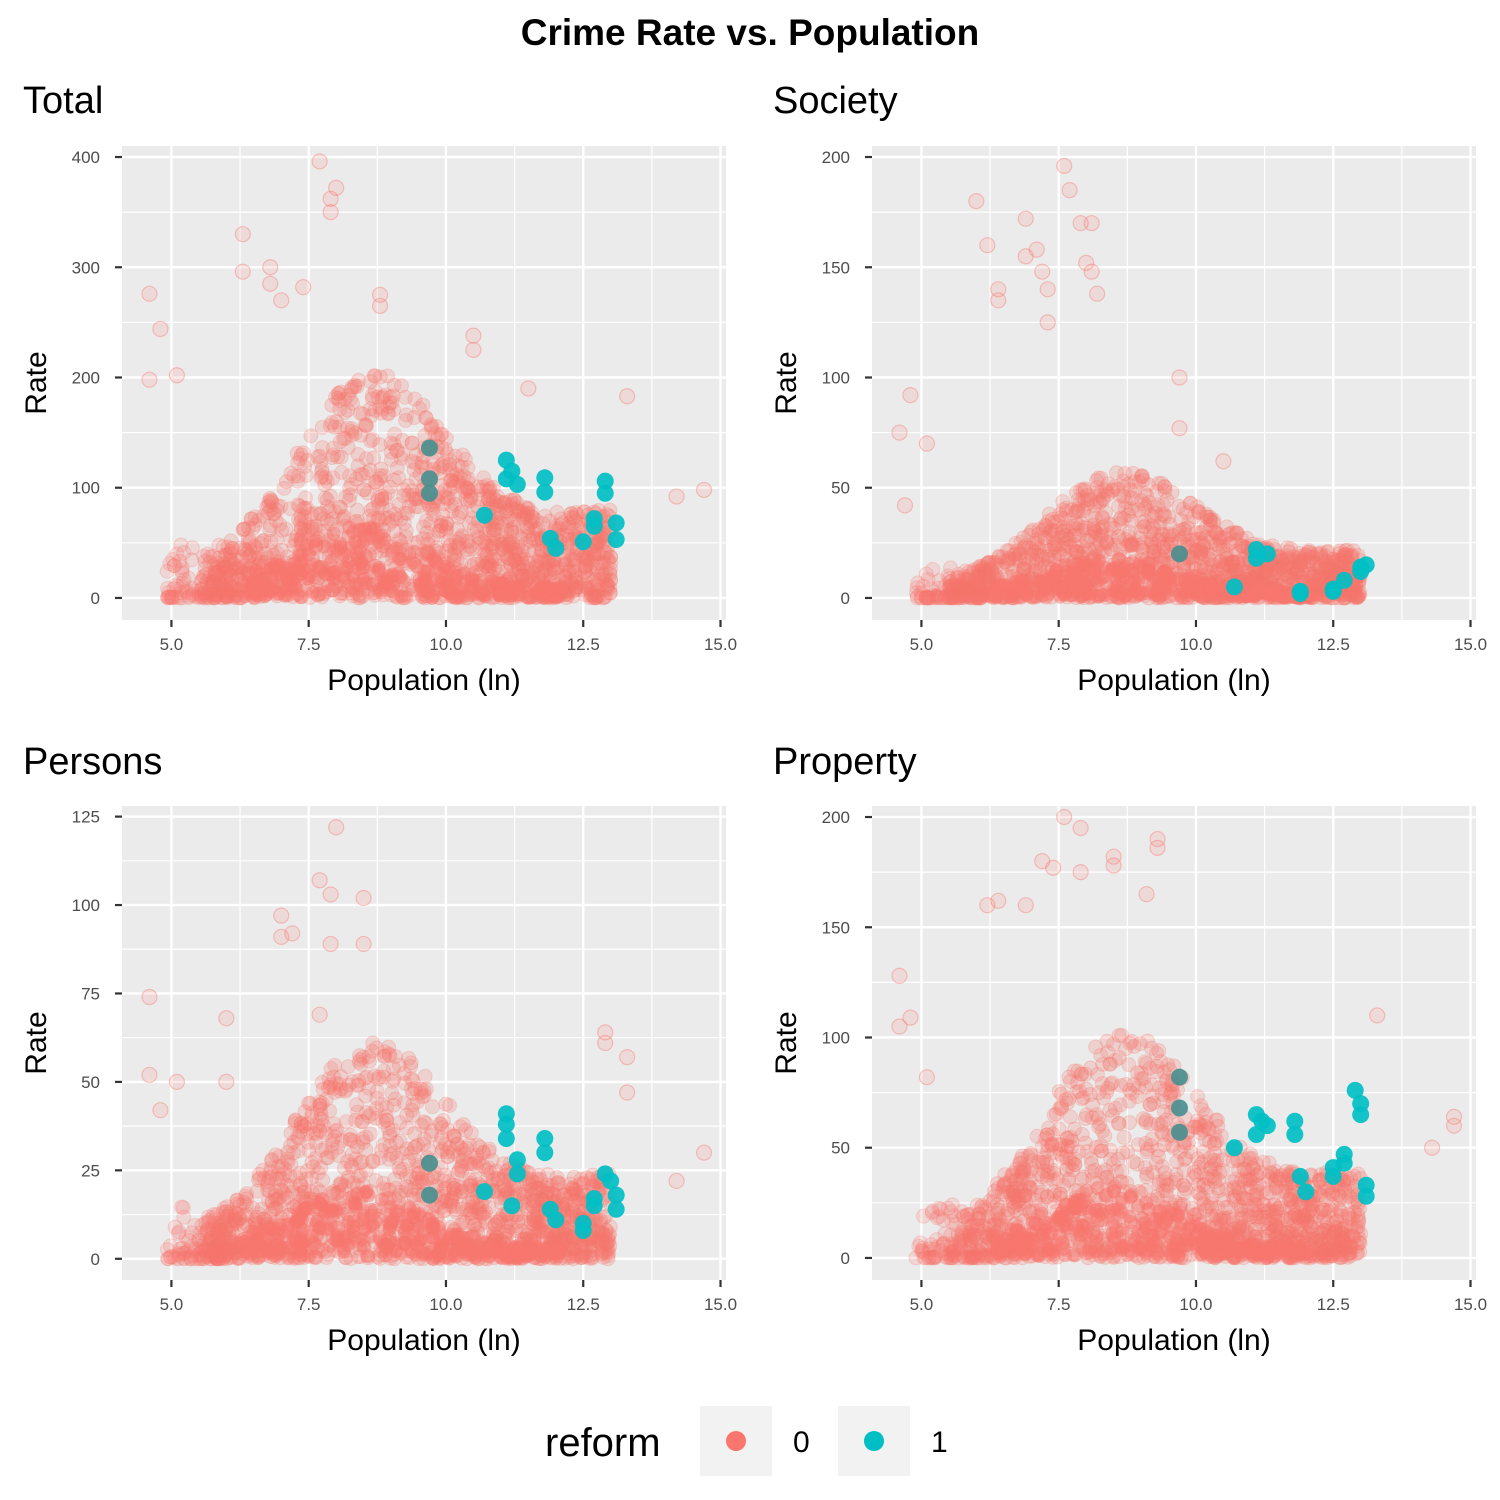 This screenshot has height=1500, width=1500. What do you see at coordinates (424, 383) in the screenshot?
I see `panel-background` at bounding box center [424, 383].